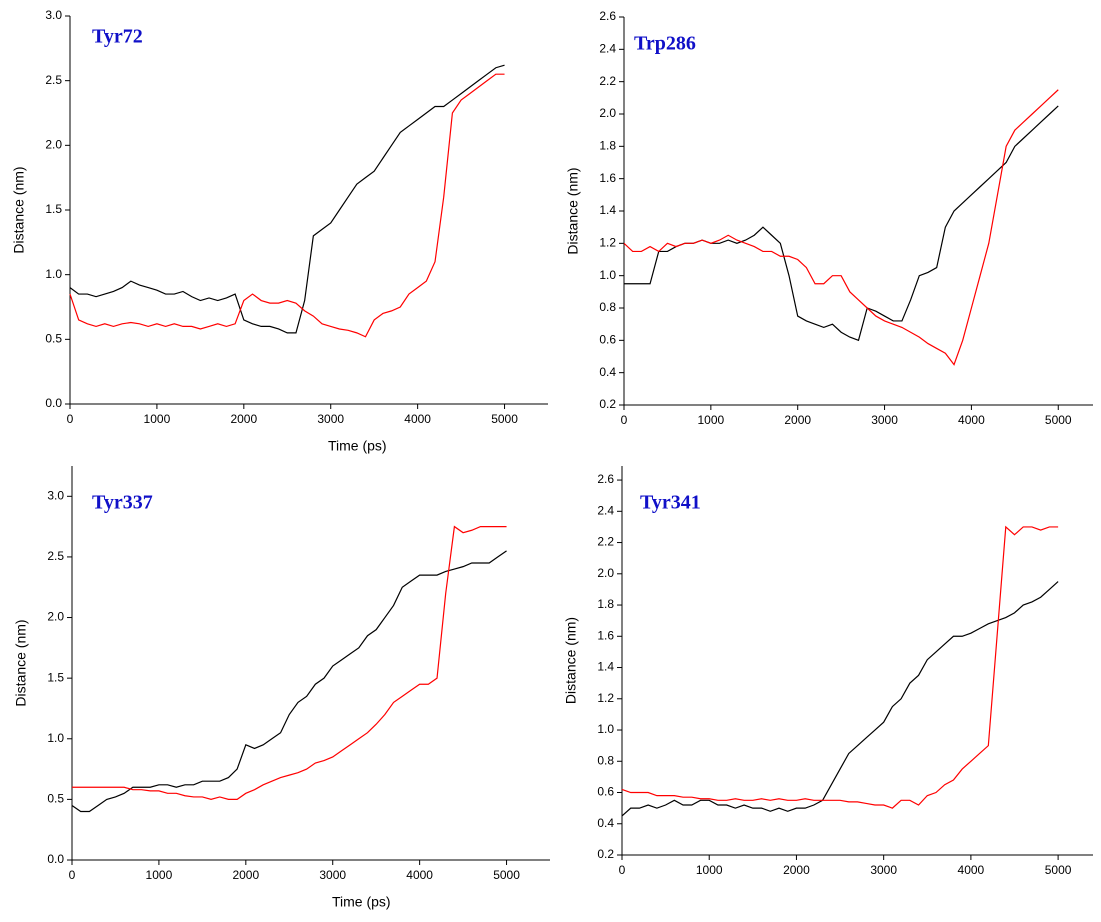 The height and width of the screenshot is (922, 1101). Describe the element at coordinates (665, 44) in the screenshot. I see `chart-title: Trp286` at that location.